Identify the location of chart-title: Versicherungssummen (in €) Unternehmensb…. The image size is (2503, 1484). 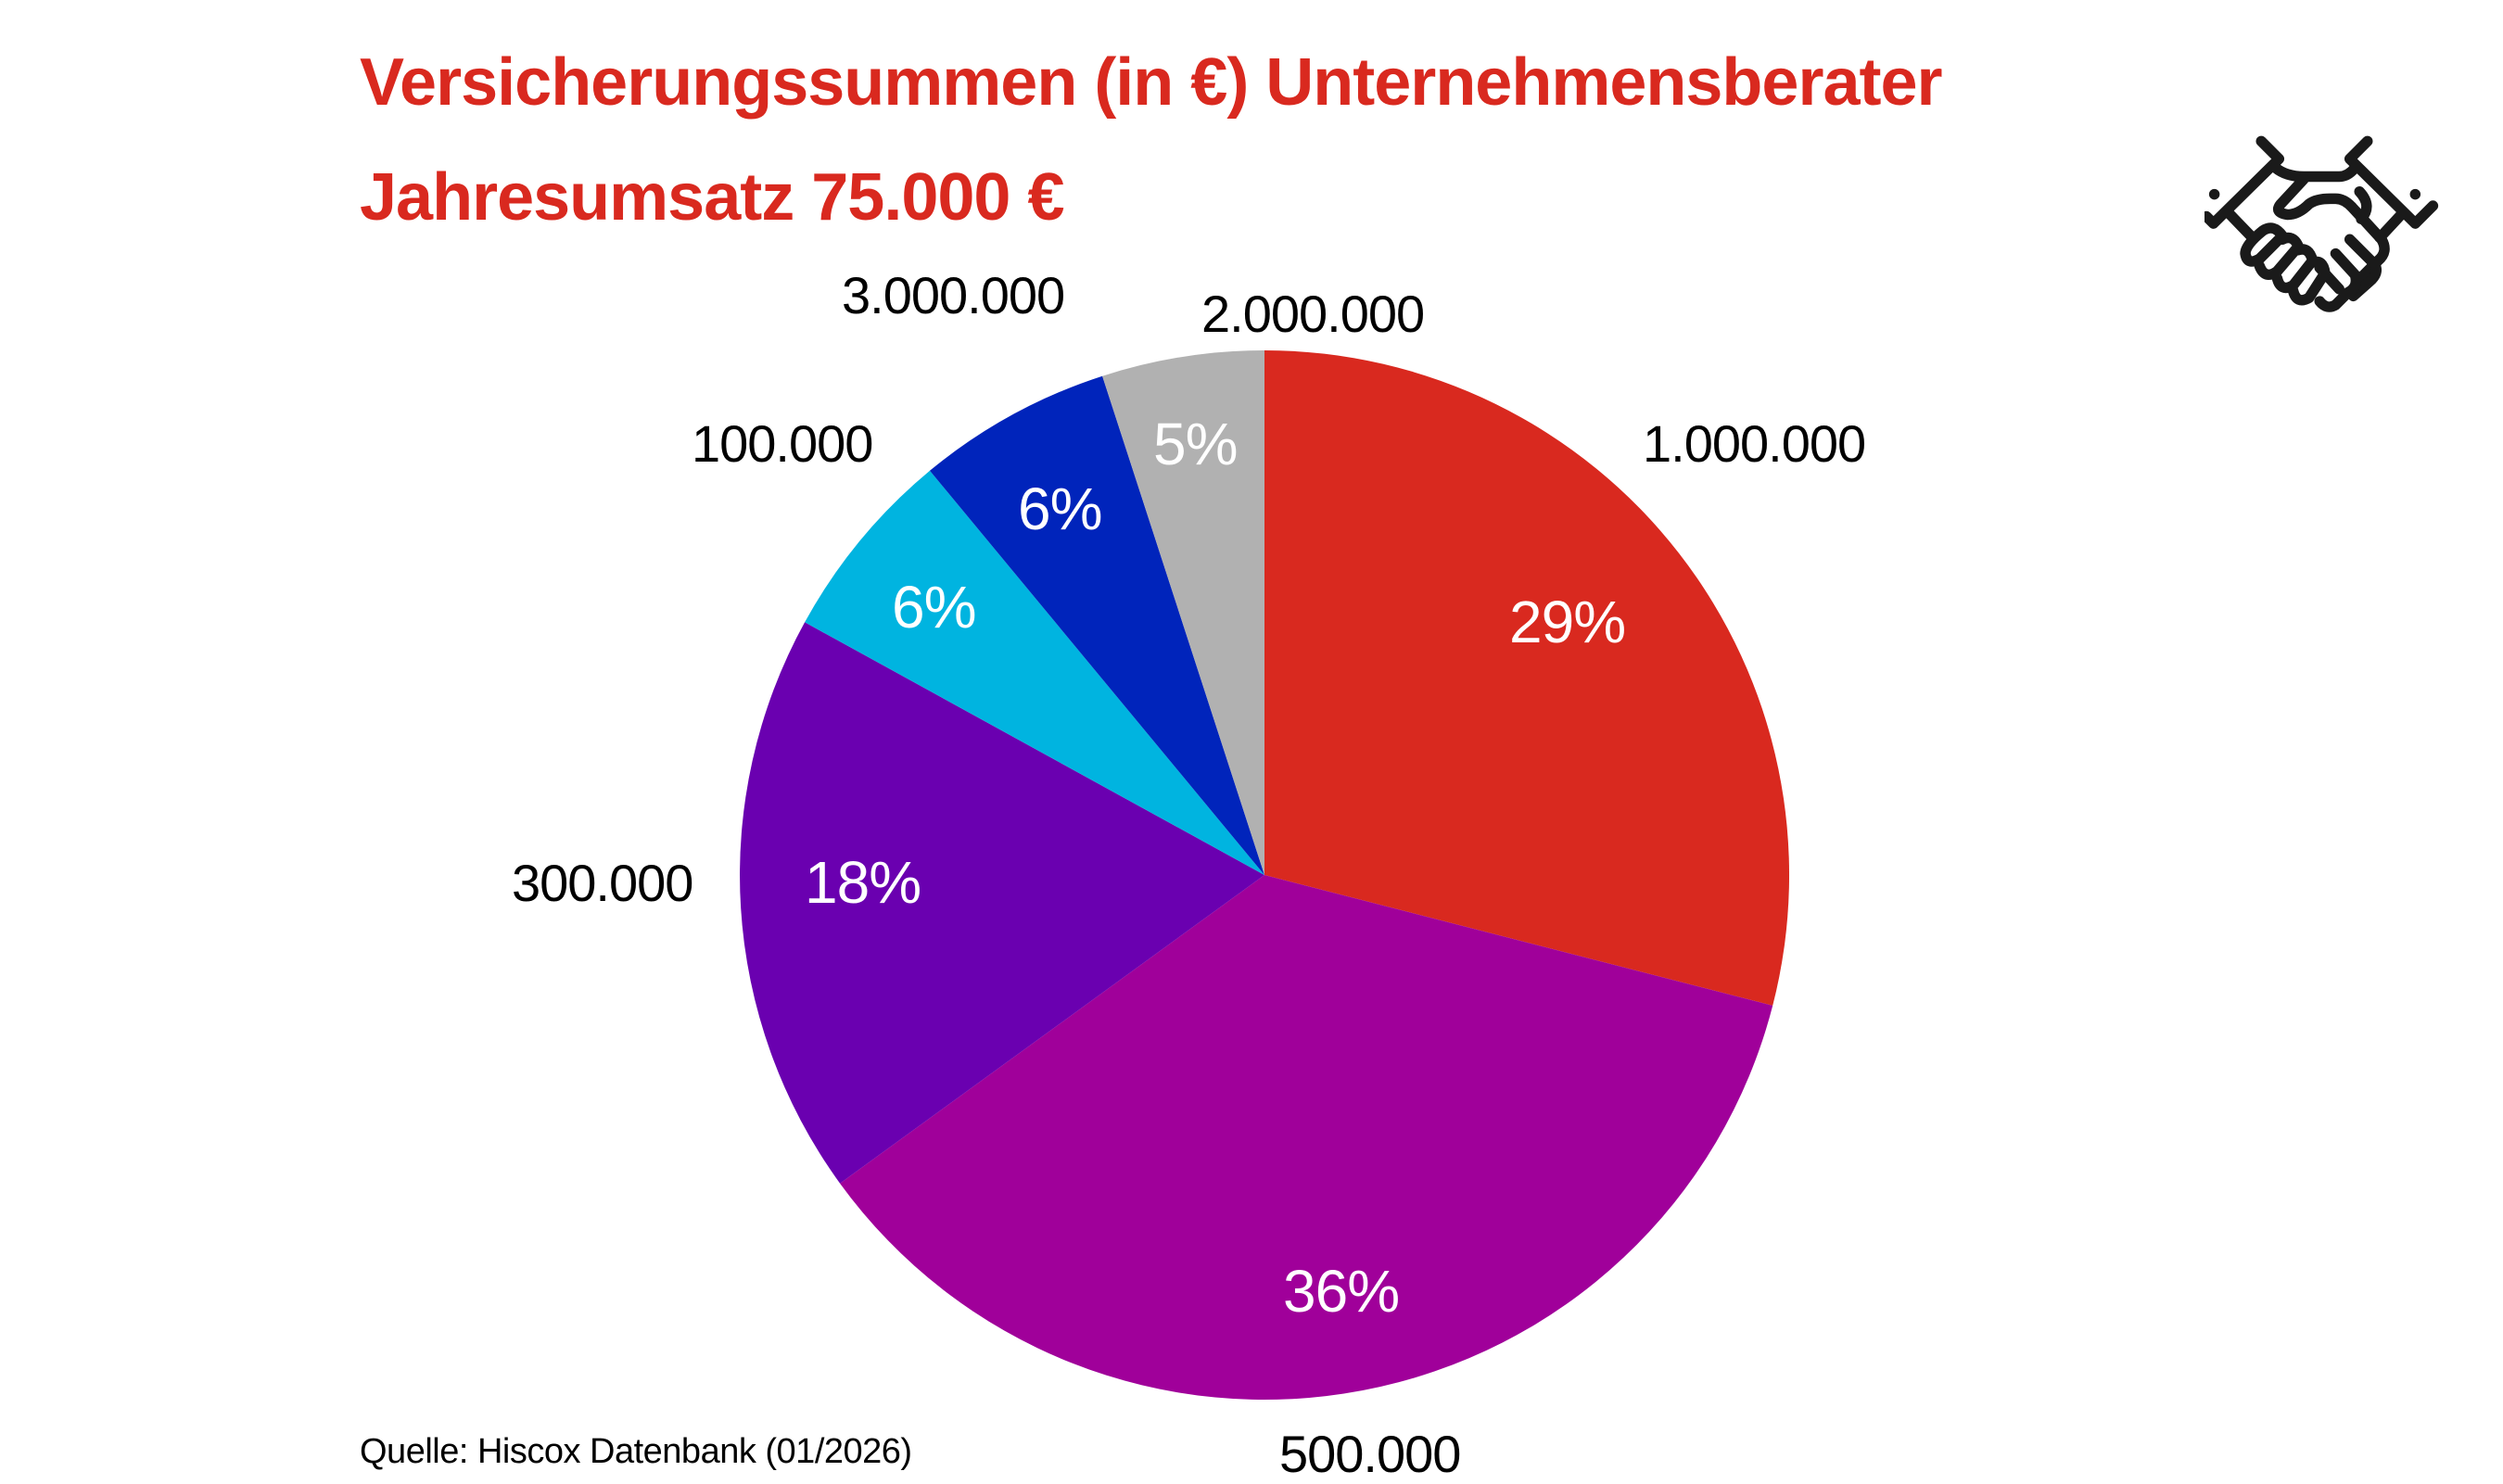
(1151, 82).